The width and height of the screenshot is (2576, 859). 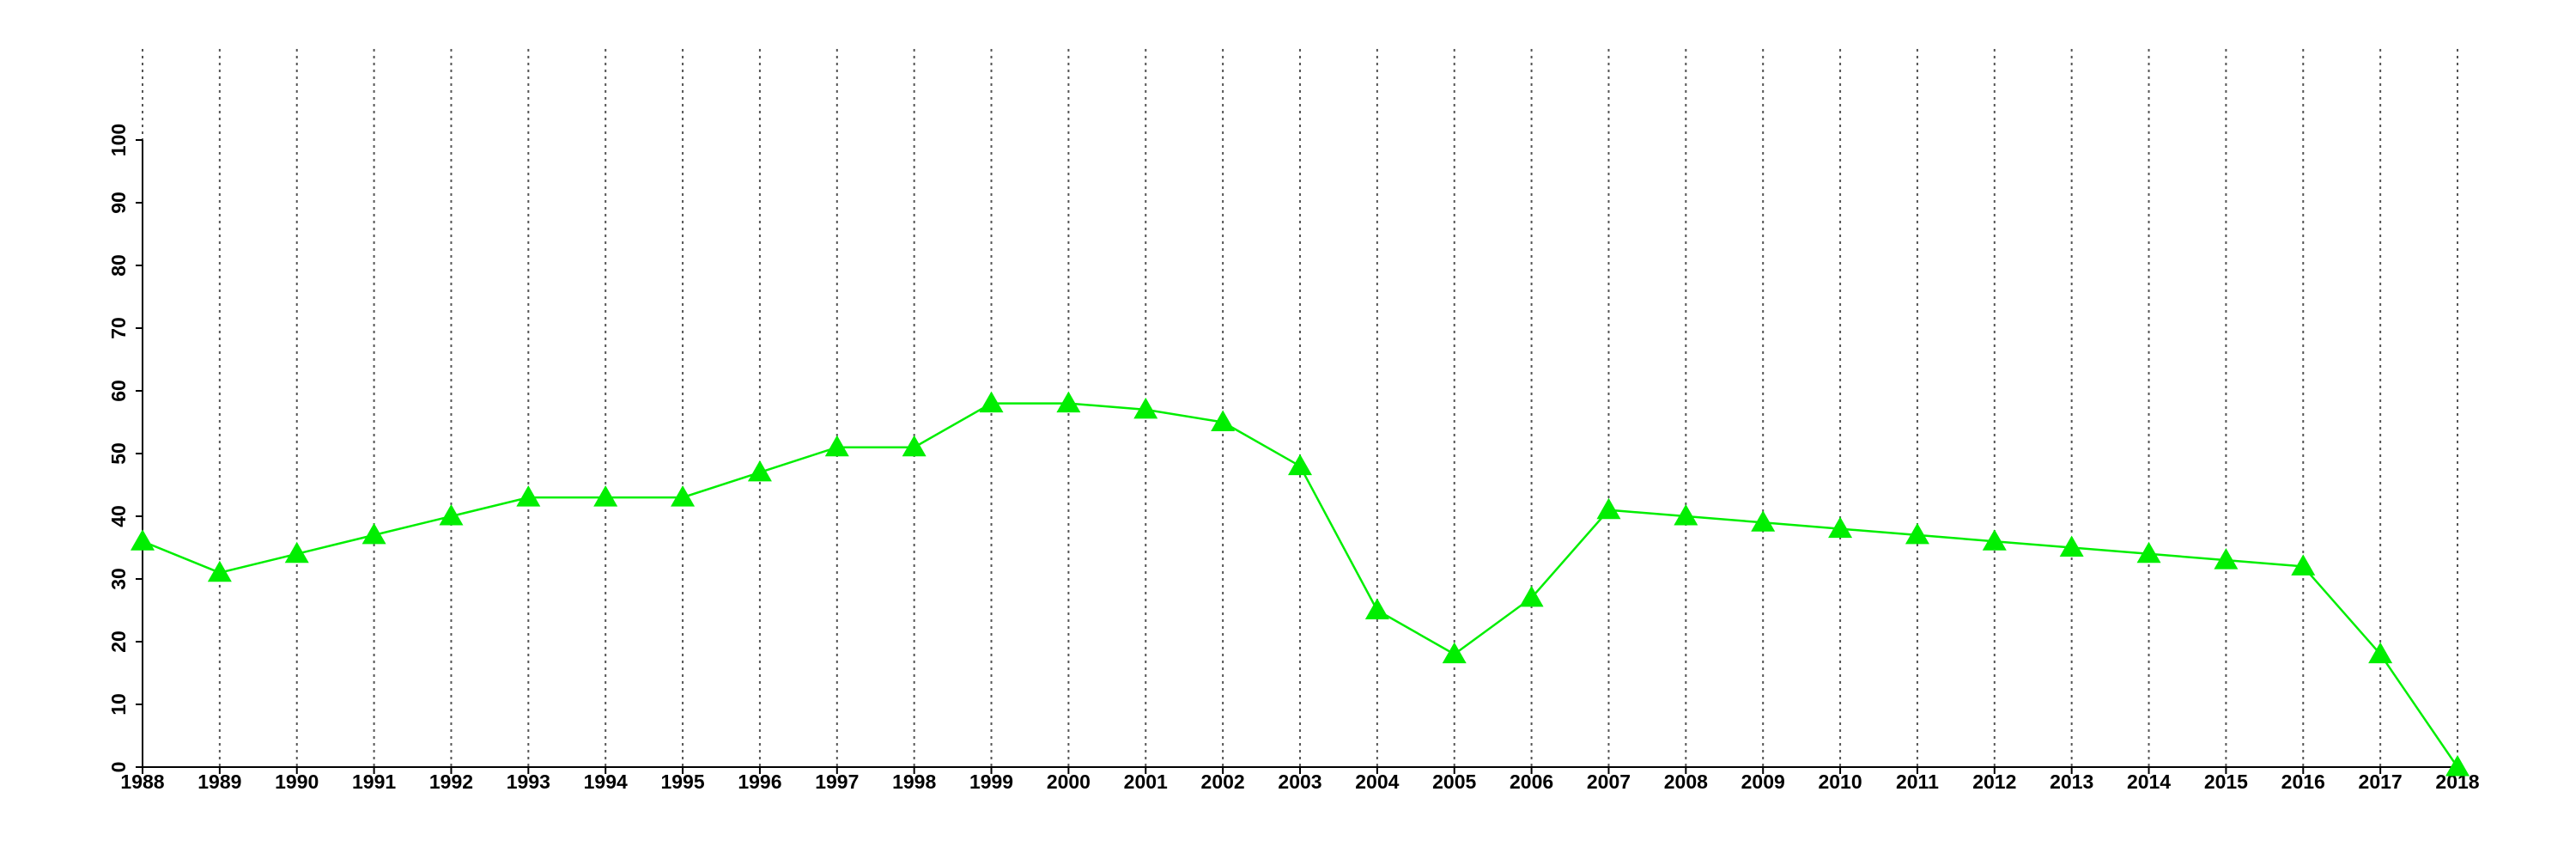 What do you see at coordinates (2303, 782) in the screenshot?
I see `x-tick-label: 2016` at bounding box center [2303, 782].